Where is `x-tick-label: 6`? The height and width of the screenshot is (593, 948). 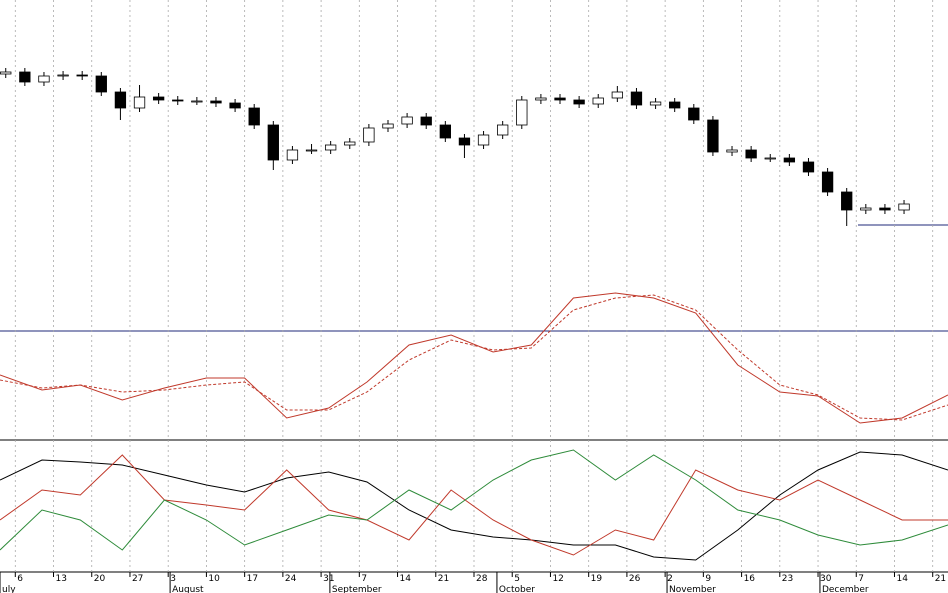
x-tick-label: 6 is located at coordinates (20, 579).